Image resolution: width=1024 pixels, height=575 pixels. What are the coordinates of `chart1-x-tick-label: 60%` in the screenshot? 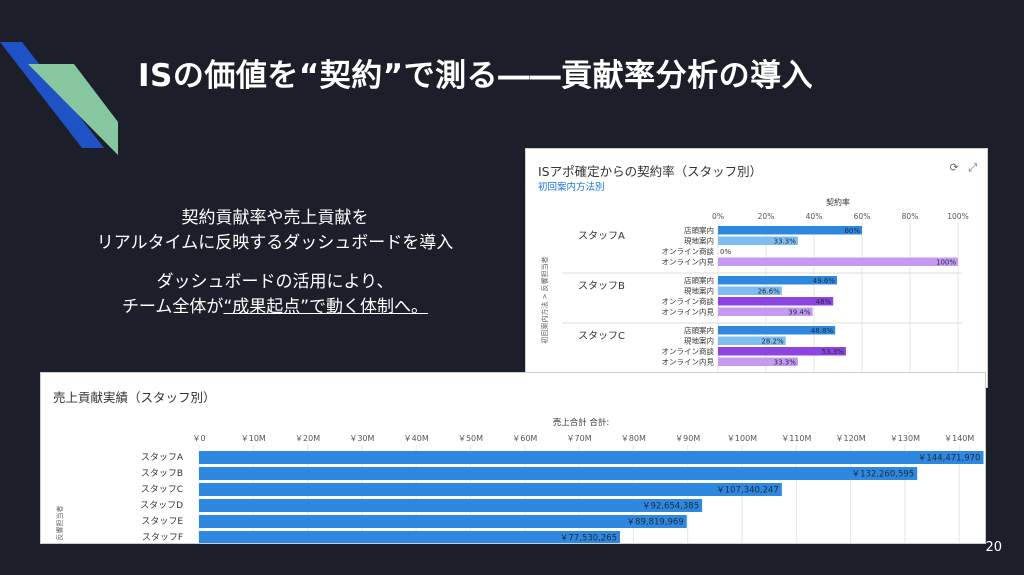 It's located at (862, 216).